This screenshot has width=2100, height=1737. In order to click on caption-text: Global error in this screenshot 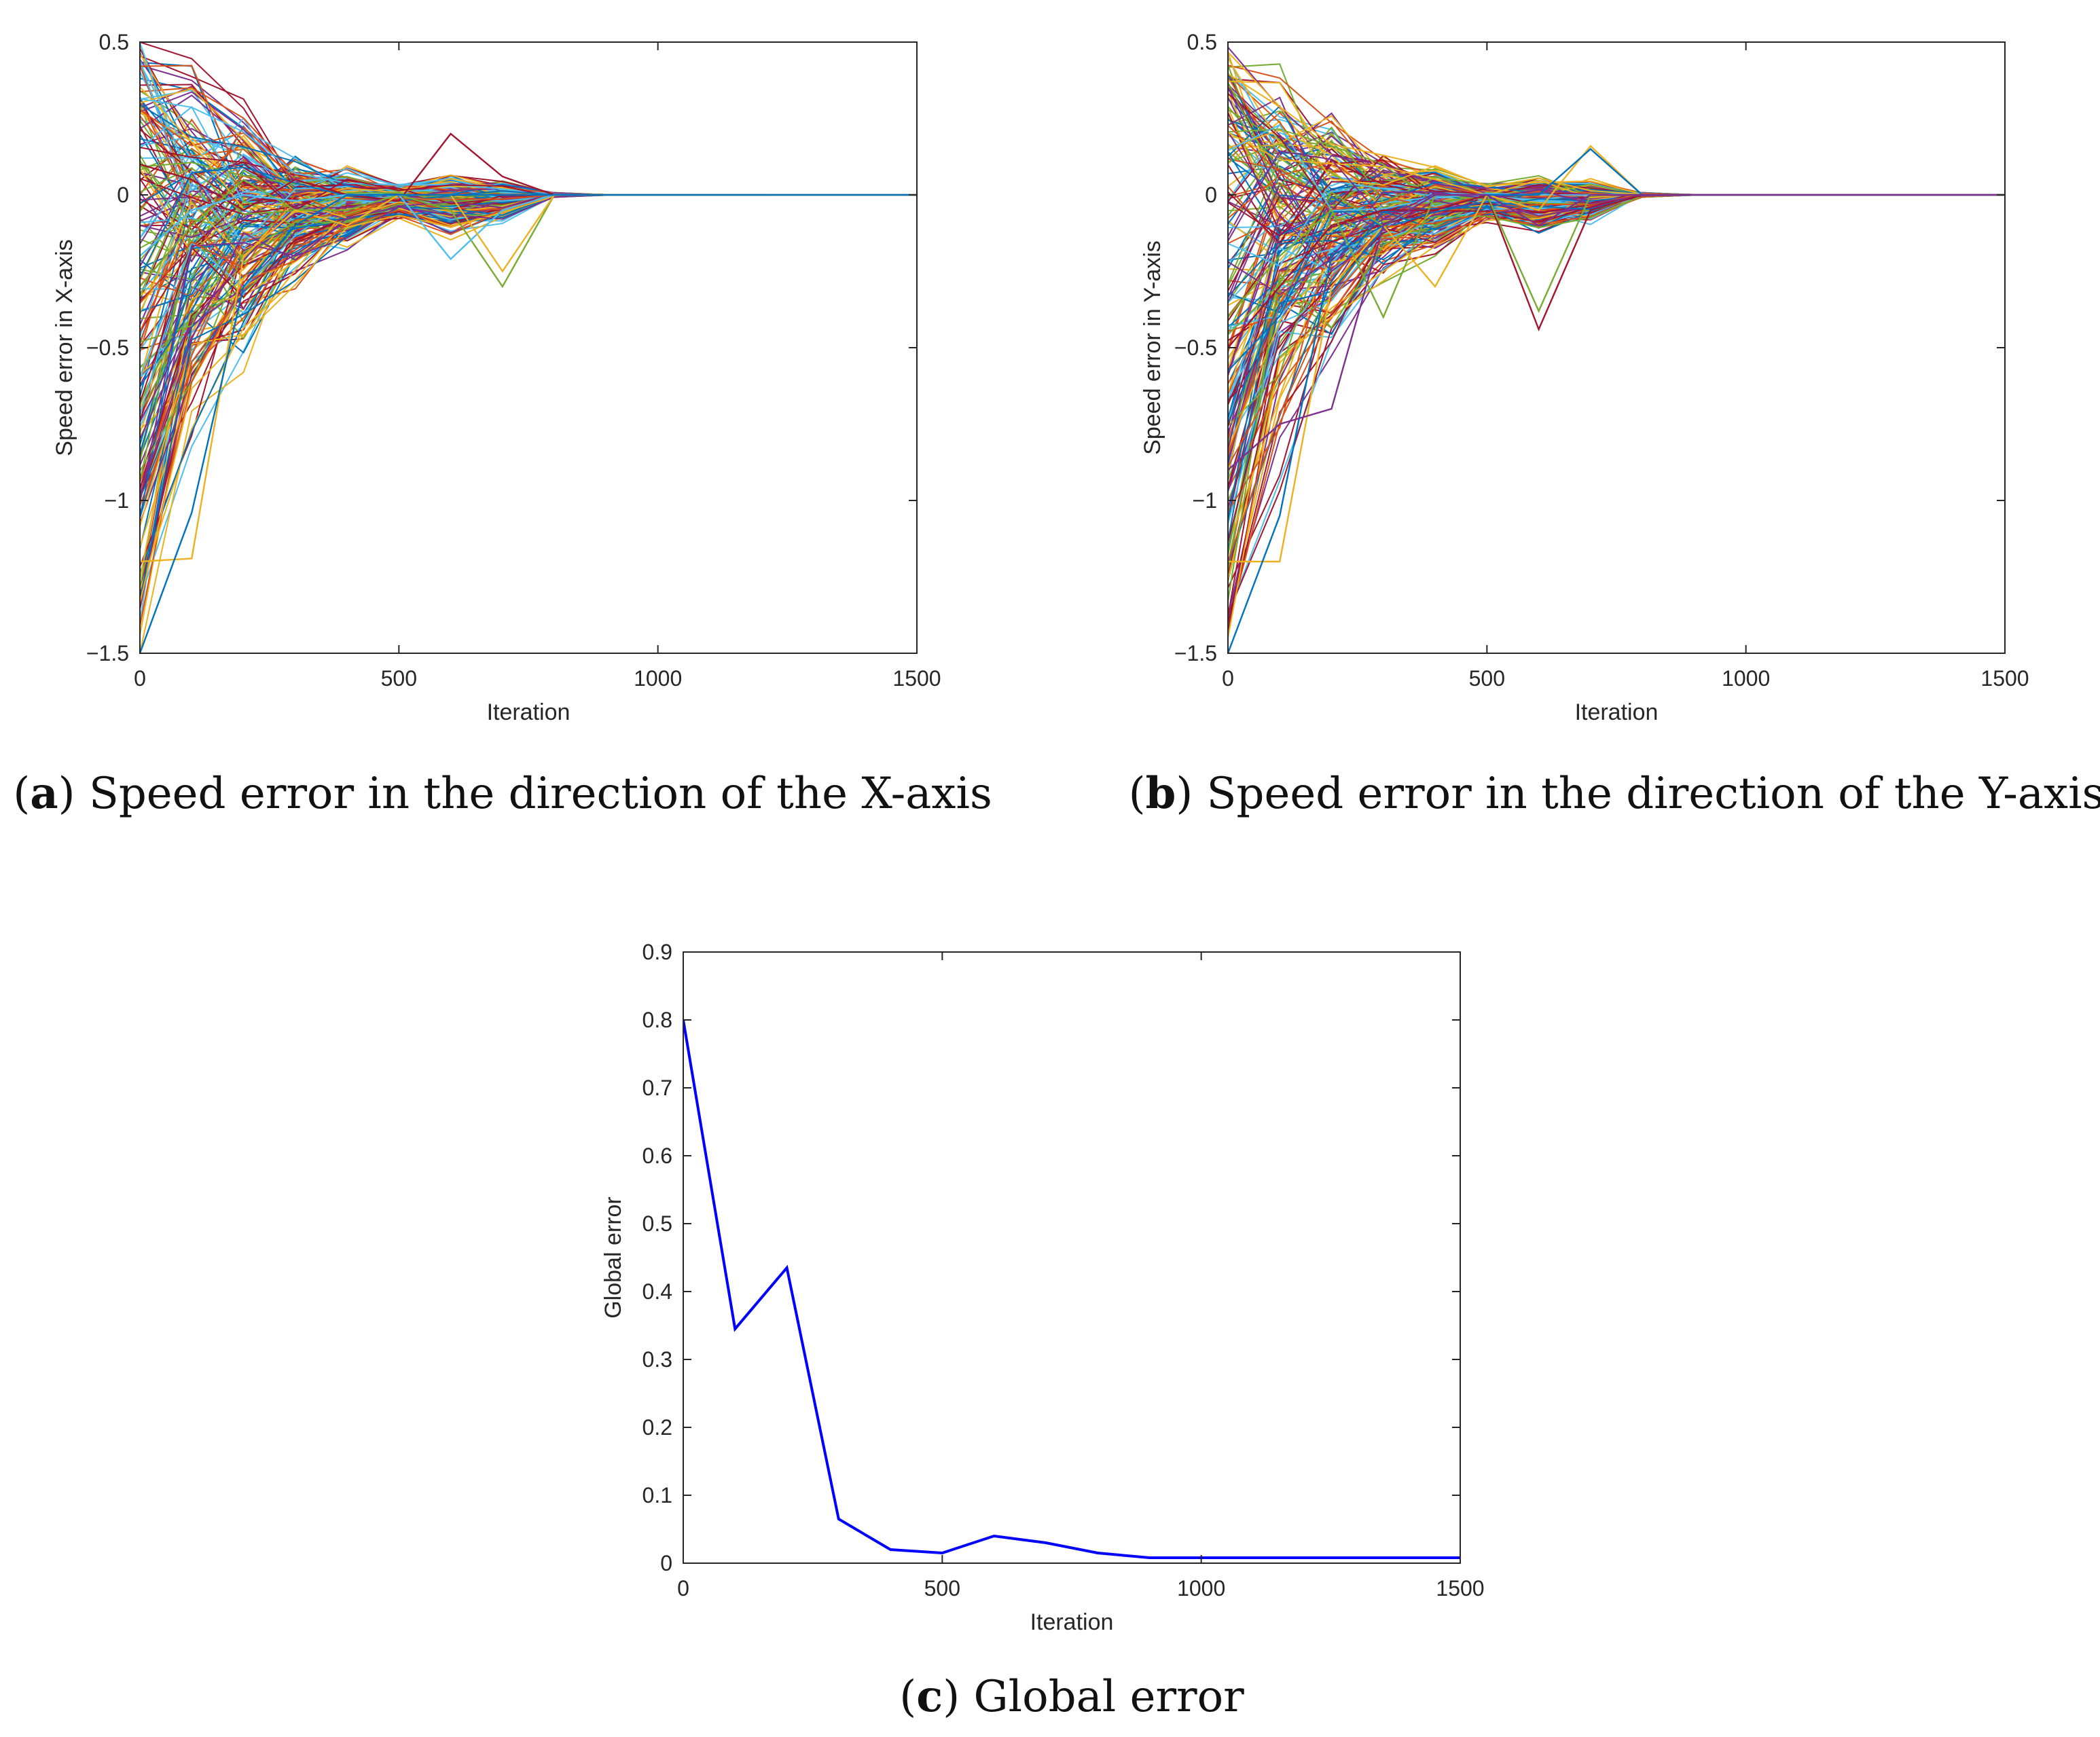, I will do `click(1109, 1697)`.